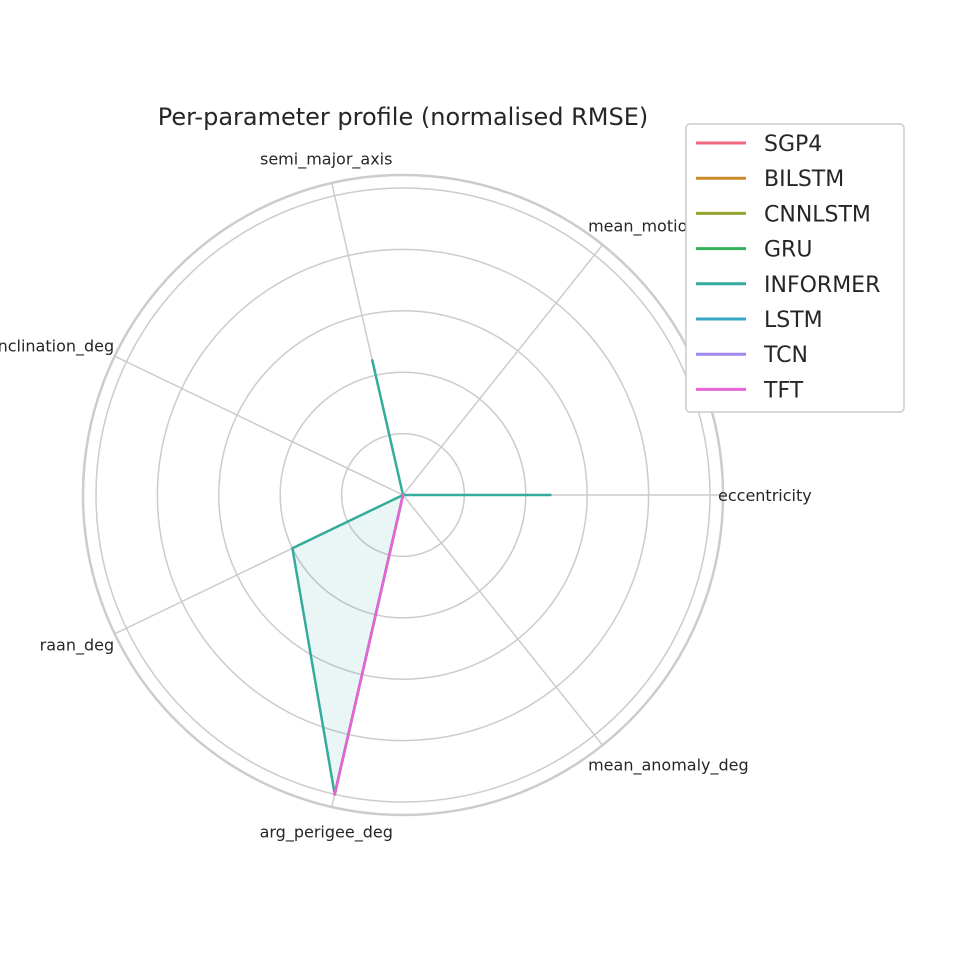 Image resolution: width=960 pixels, height=960 pixels. I want to click on legend-frame, so click(795, 268).